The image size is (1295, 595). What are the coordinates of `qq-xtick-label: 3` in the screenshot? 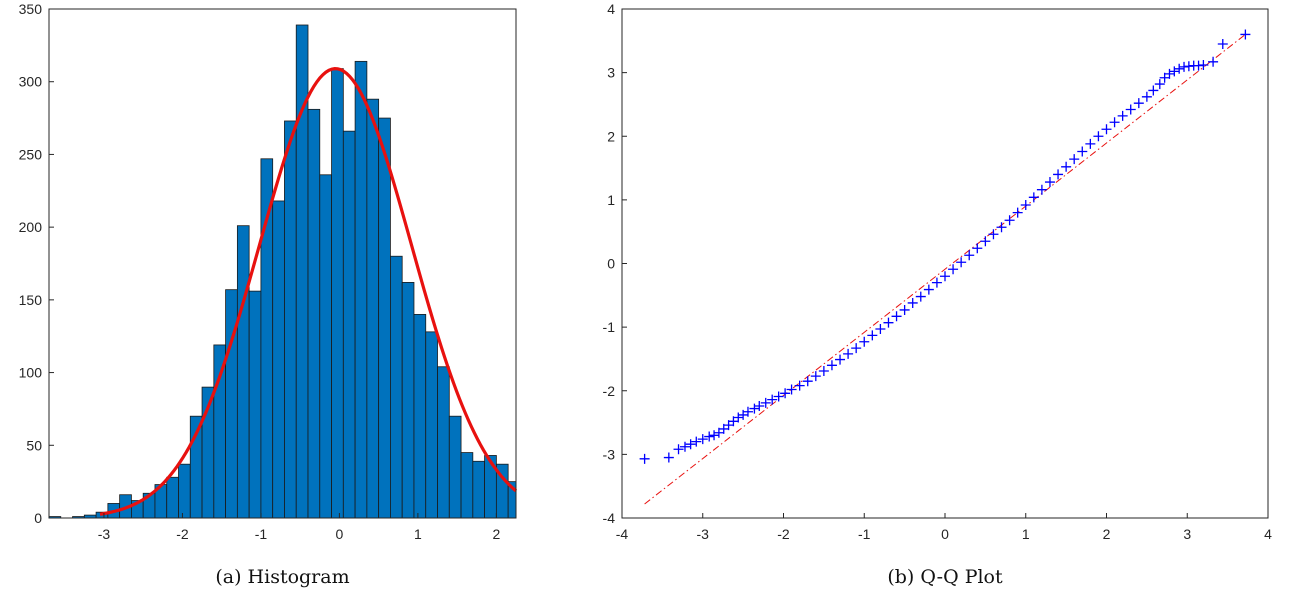 It's located at (1187, 534).